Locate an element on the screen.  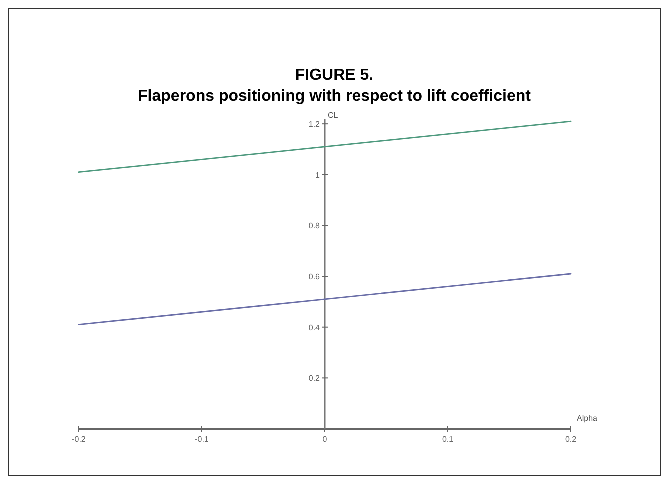
y-tick-label: 0.2 is located at coordinates (314, 379).